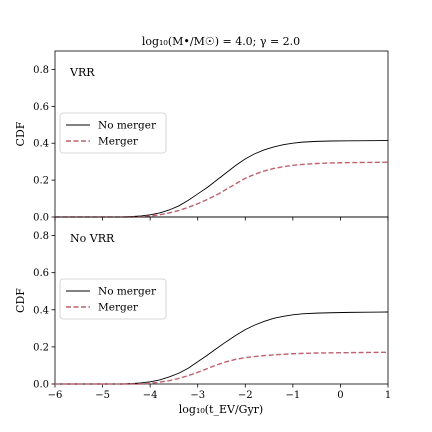  Describe the element at coordinates (150, 395) in the screenshot. I see `x-tick-label: −4` at that location.